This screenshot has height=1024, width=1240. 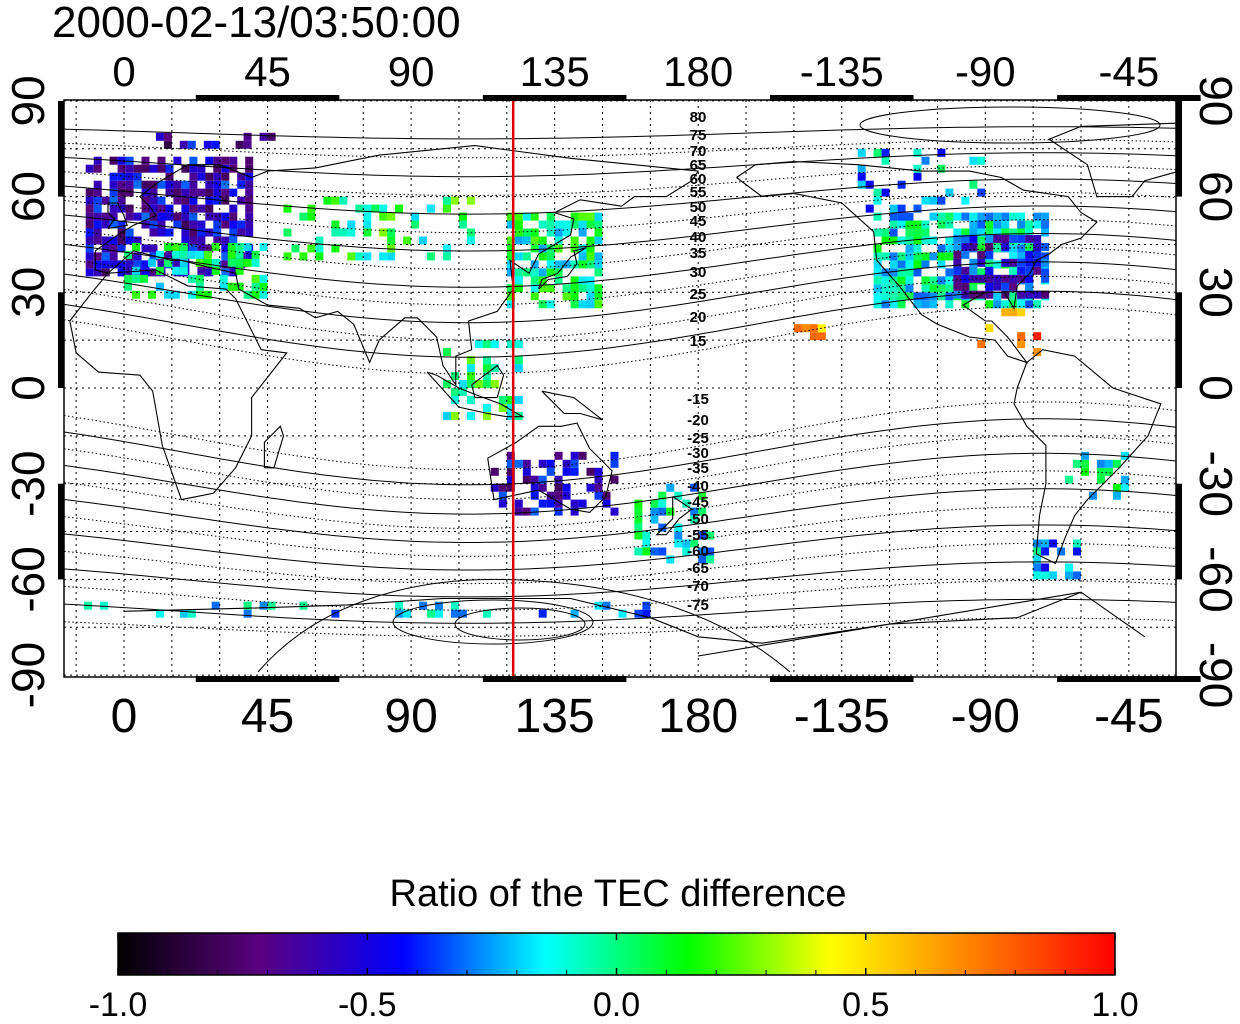 I want to click on lat-label-left: 90, so click(x=28, y=100).